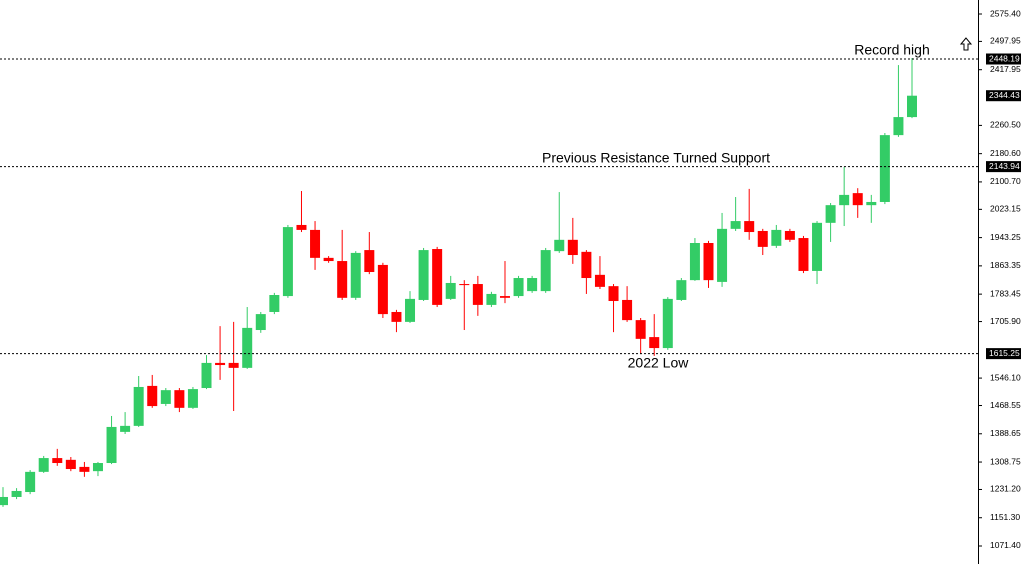  What do you see at coordinates (1005, 545) in the screenshot?
I see `y-tick-label: 1071.40` at bounding box center [1005, 545].